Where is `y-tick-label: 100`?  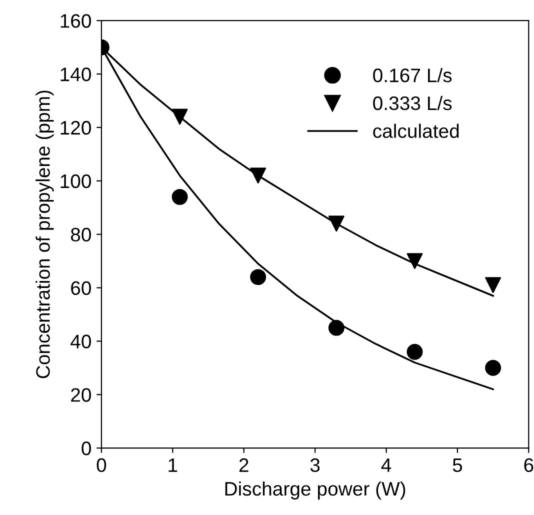 y-tick-label: 100 is located at coordinates (75, 181).